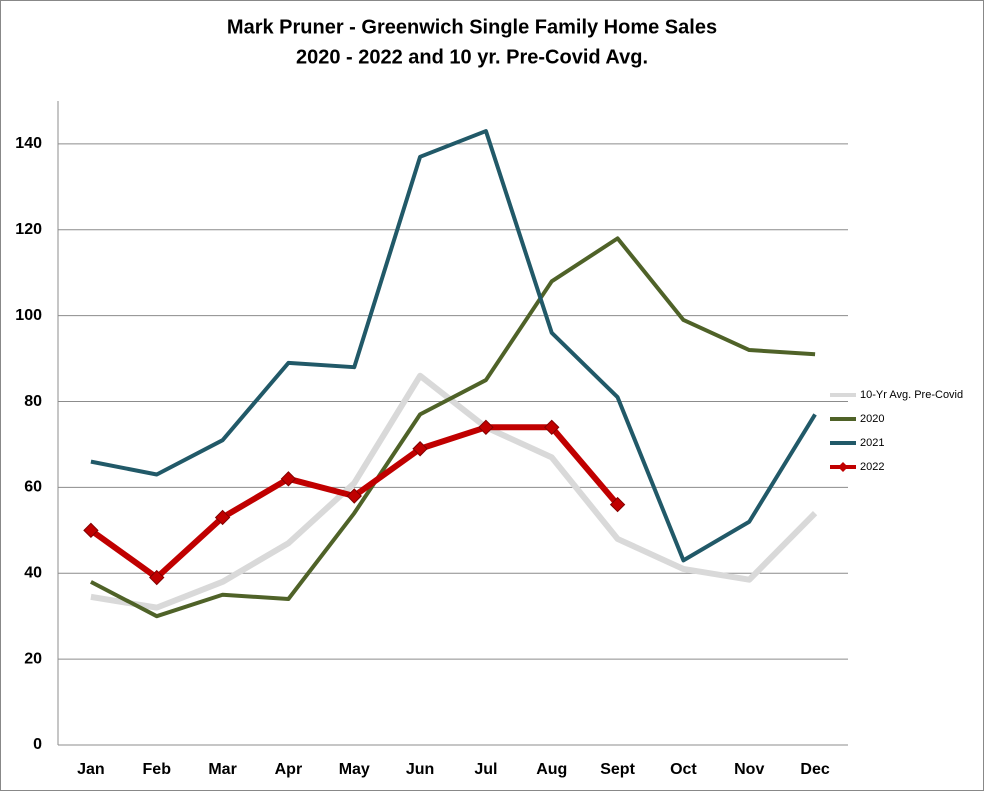 The width and height of the screenshot is (984, 791). I want to click on y-tick-label: 0, so click(37, 744).